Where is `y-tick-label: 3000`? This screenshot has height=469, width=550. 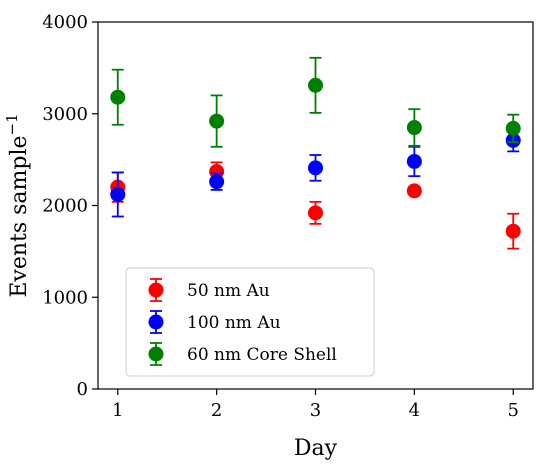
y-tick-label: 3000 is located at coordinates (65, 114).